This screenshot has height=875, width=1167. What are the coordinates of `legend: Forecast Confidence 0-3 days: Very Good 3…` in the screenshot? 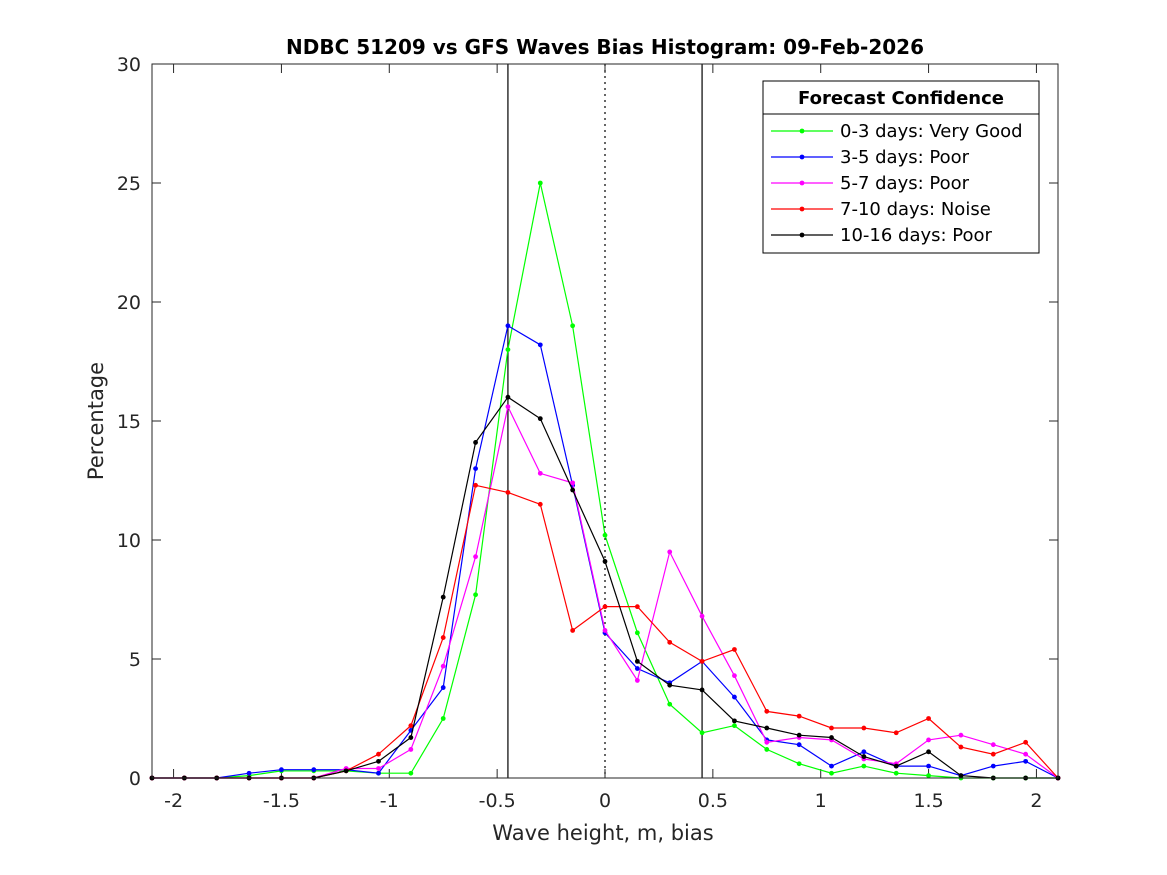 It's located at (901, 167).